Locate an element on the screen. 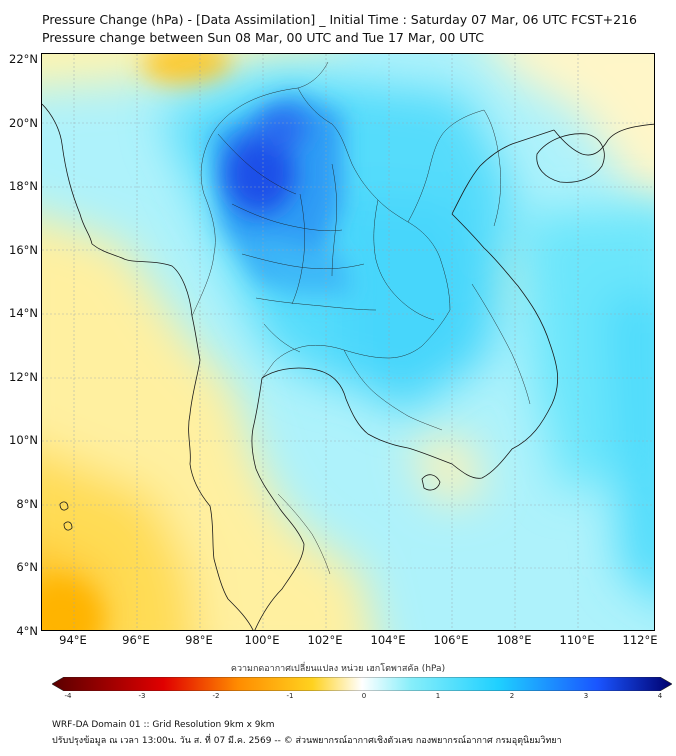 The image size is (676, 756). lon-label-106e: 106°E is located at coordinates (451, 640).